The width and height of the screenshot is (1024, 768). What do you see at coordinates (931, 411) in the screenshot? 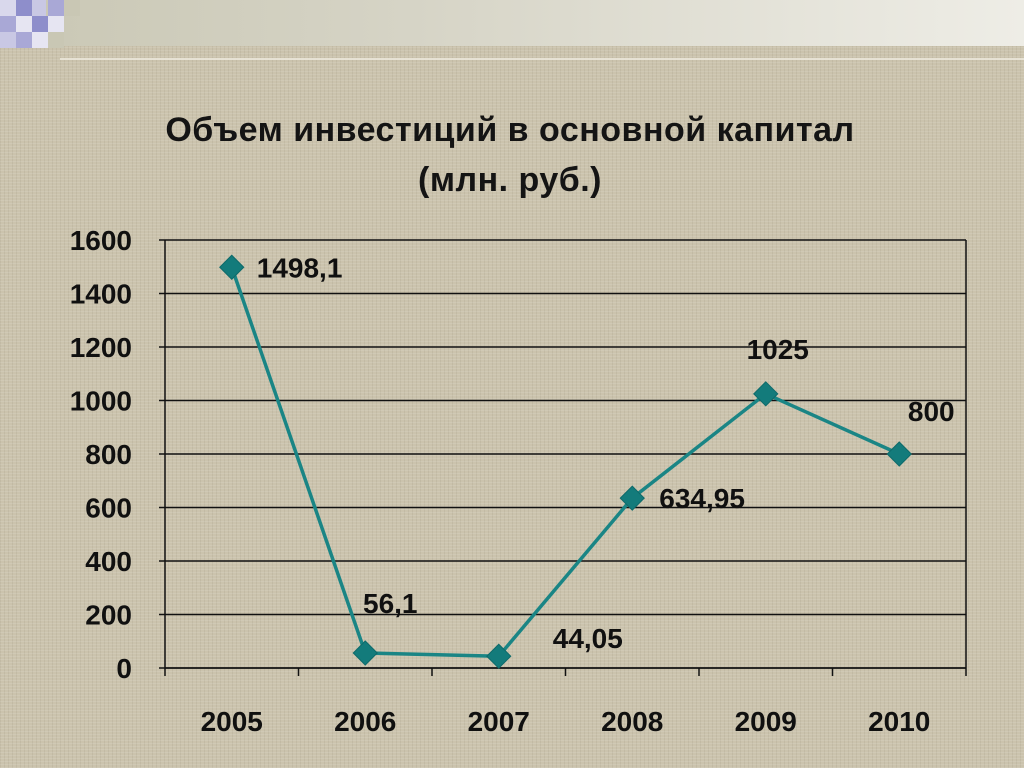
I see `data-label: 800` at bounding box center [931, 411].